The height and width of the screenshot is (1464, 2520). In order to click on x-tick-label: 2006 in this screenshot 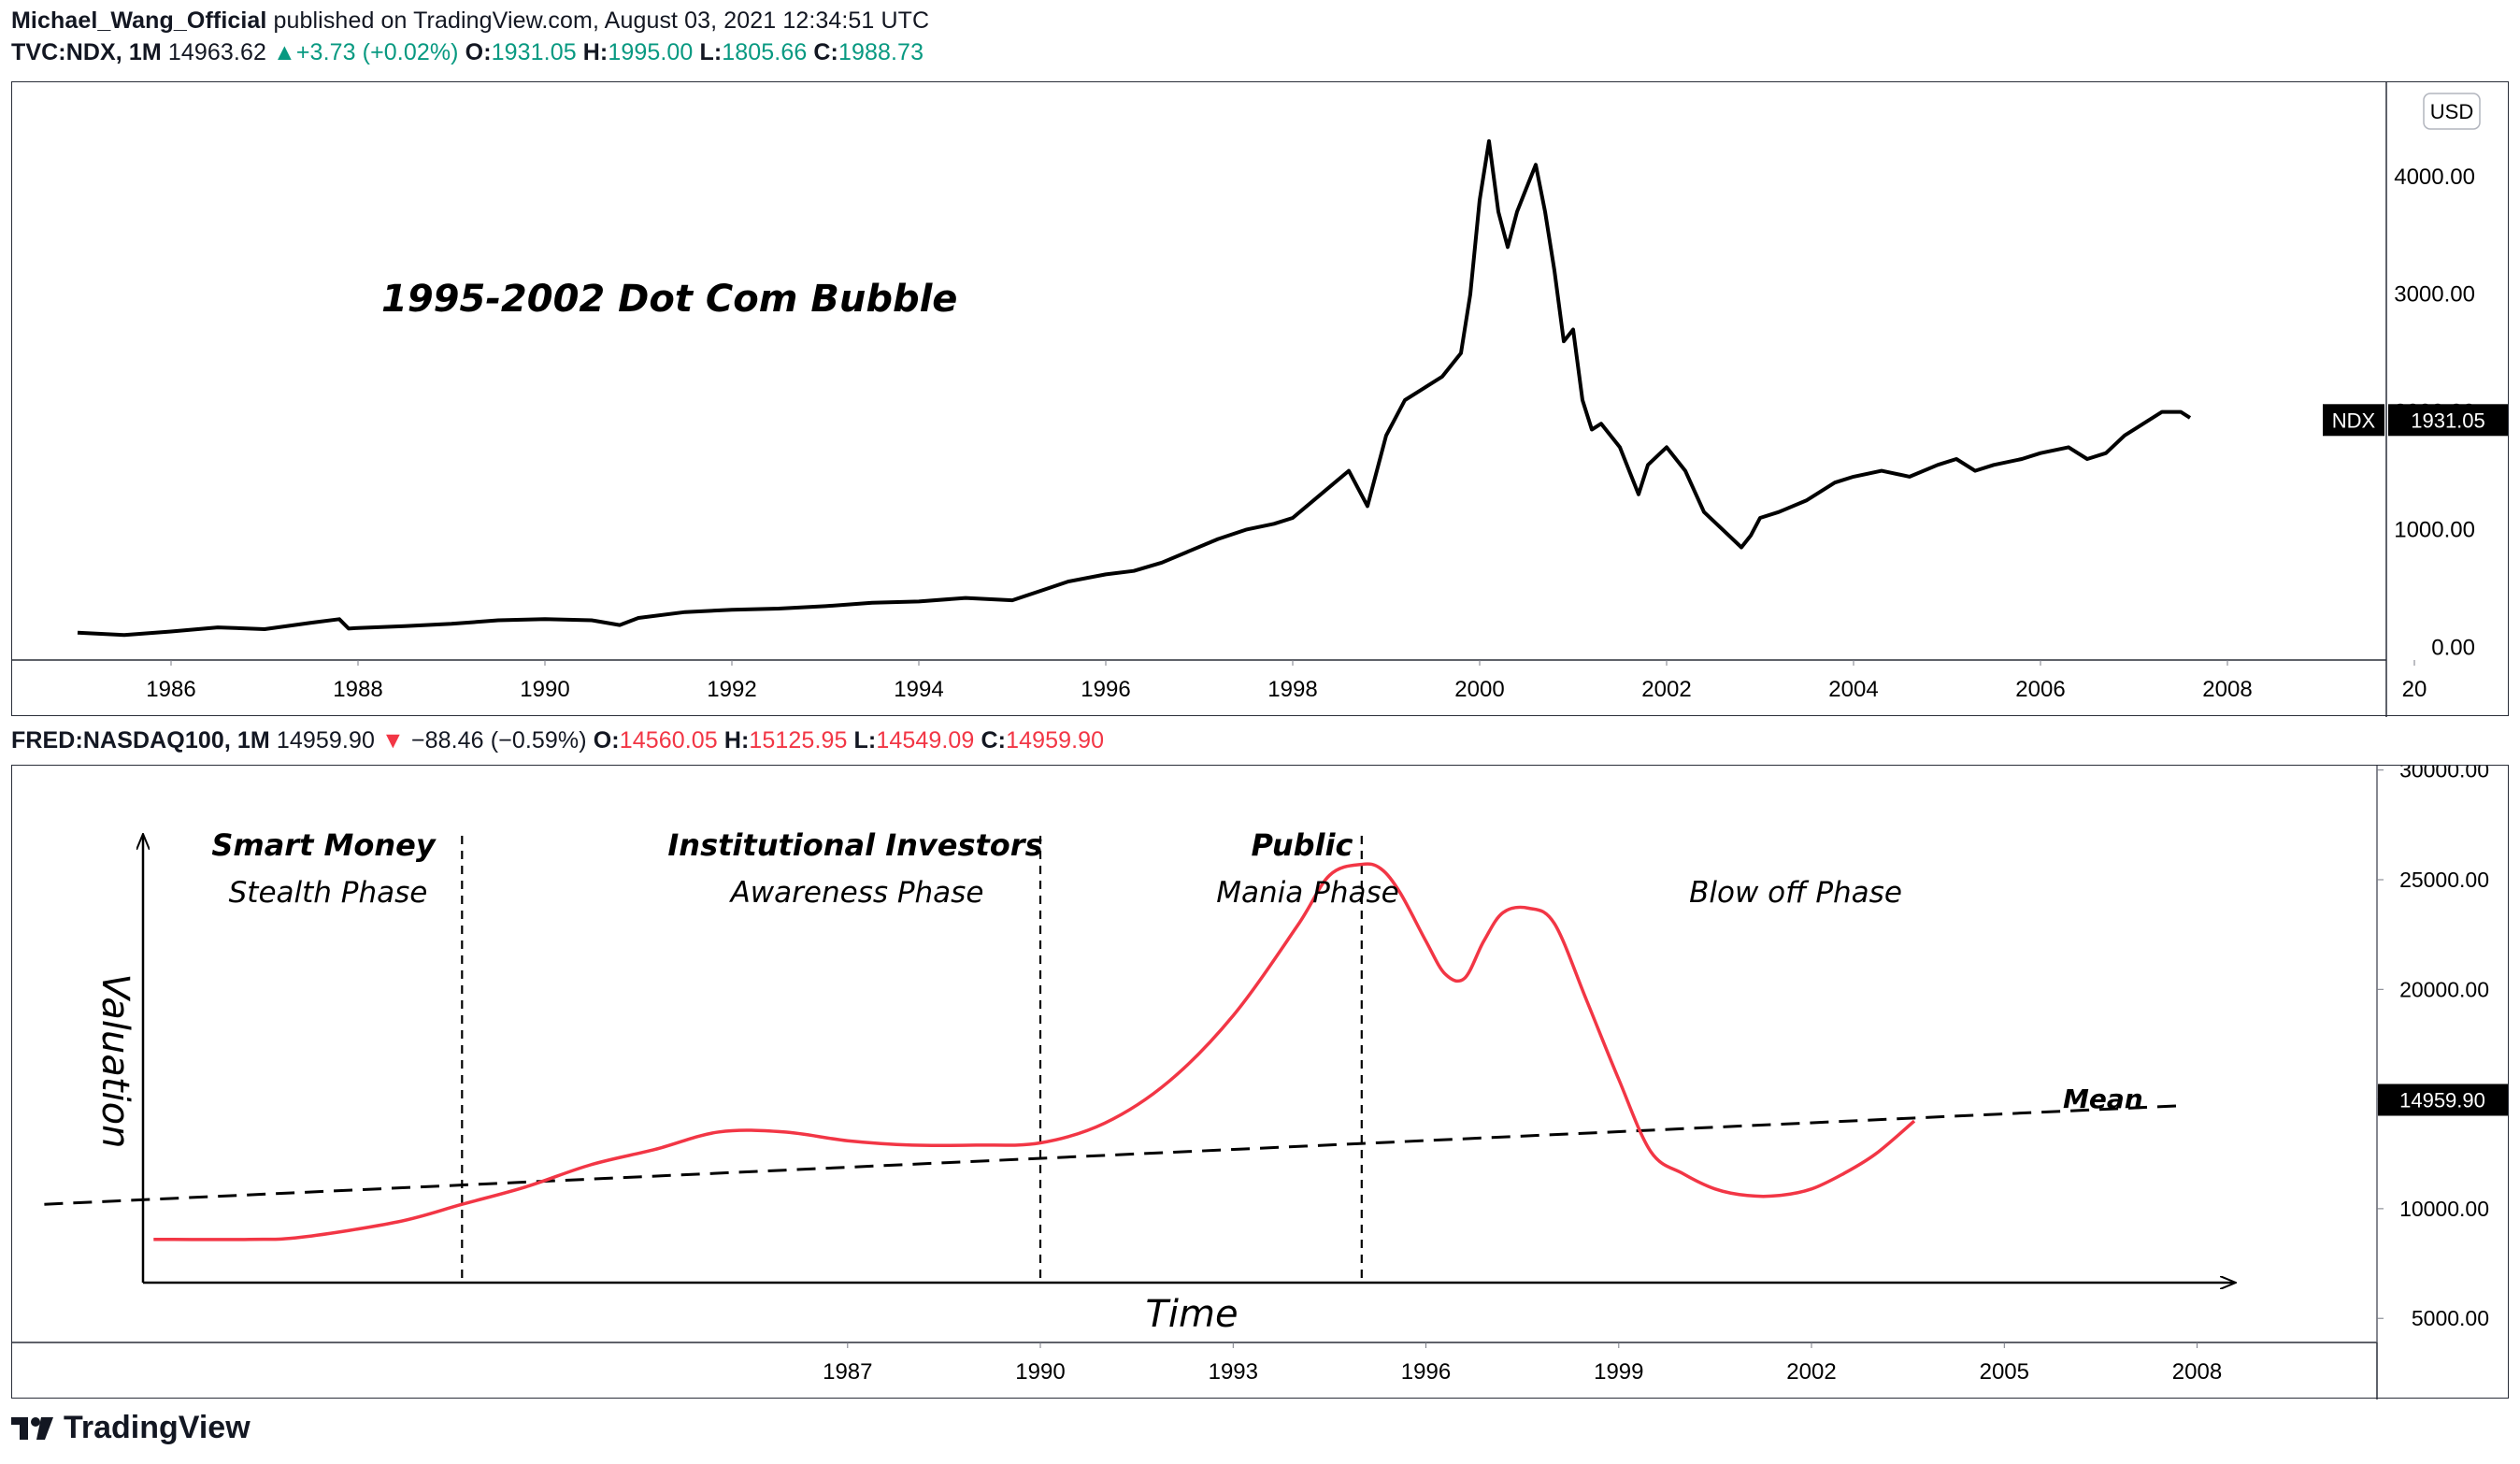, I will do `click(2040, 689)`.